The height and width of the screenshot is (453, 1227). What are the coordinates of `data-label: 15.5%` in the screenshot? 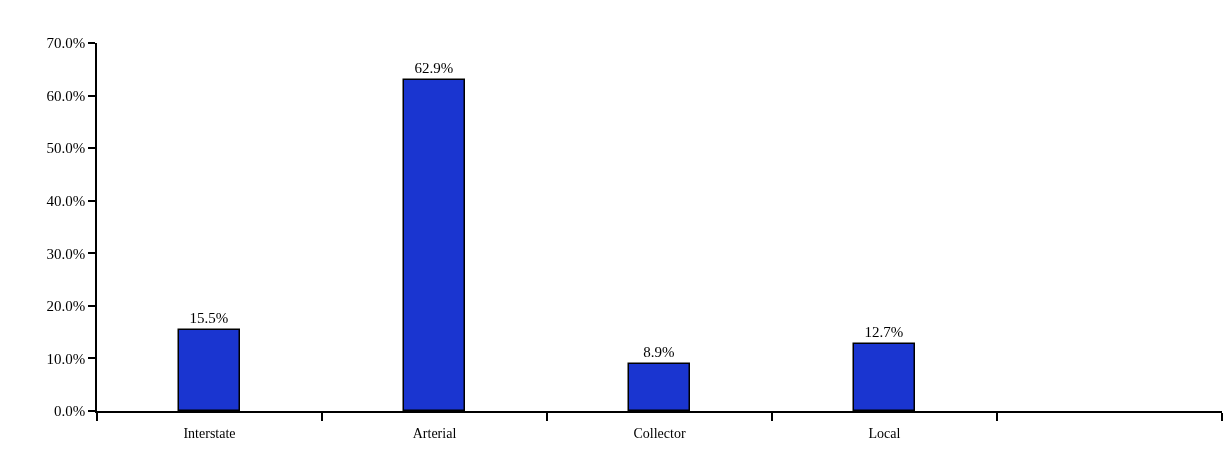 It's located at (209, 318).